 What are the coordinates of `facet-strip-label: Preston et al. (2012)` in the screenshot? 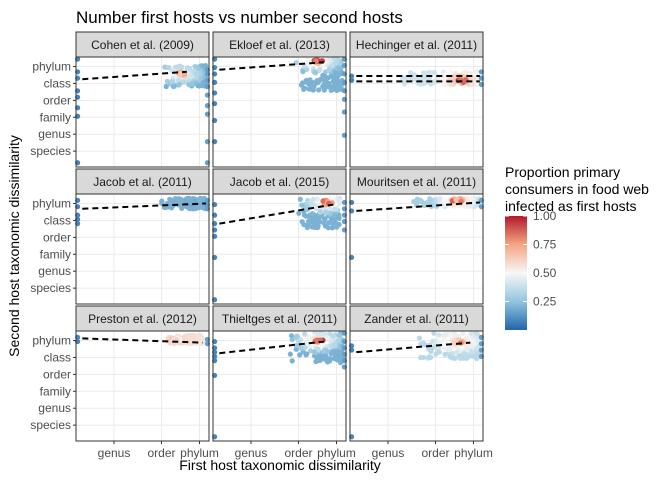 It's located at (142, 319).